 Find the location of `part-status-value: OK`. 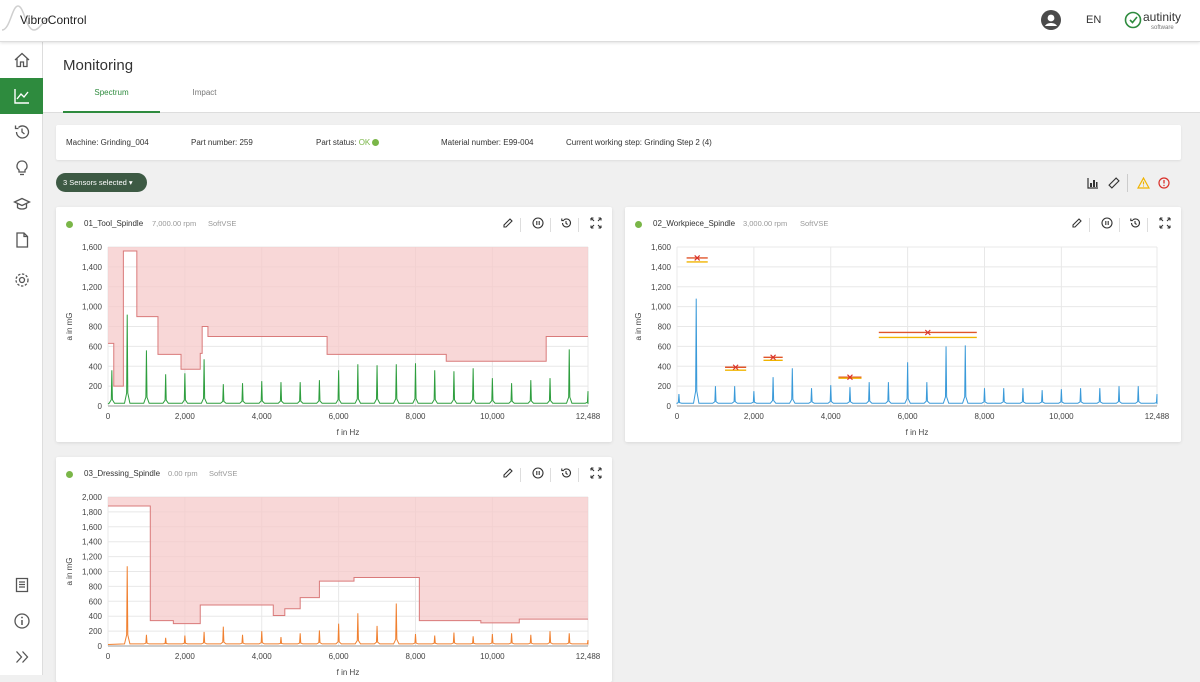

part-status-value: OK is located at coordinates (365, 142).